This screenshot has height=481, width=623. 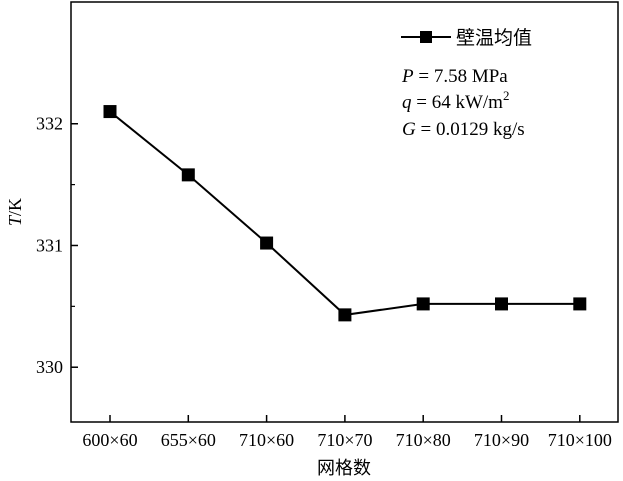 I want to click on y-tick-label: 332, so click(x=49, y=124).